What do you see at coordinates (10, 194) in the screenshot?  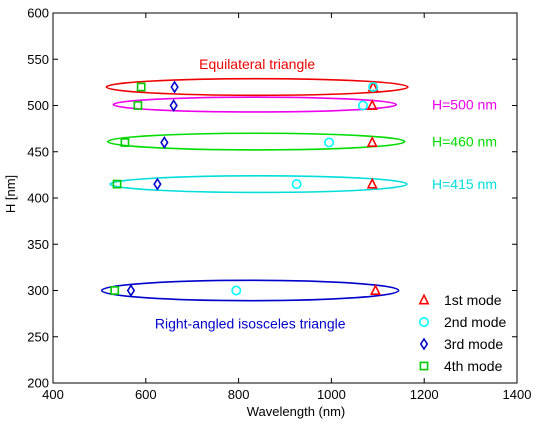 I see `y-axis-label: H [nm]` at bounding box center [10, 194].